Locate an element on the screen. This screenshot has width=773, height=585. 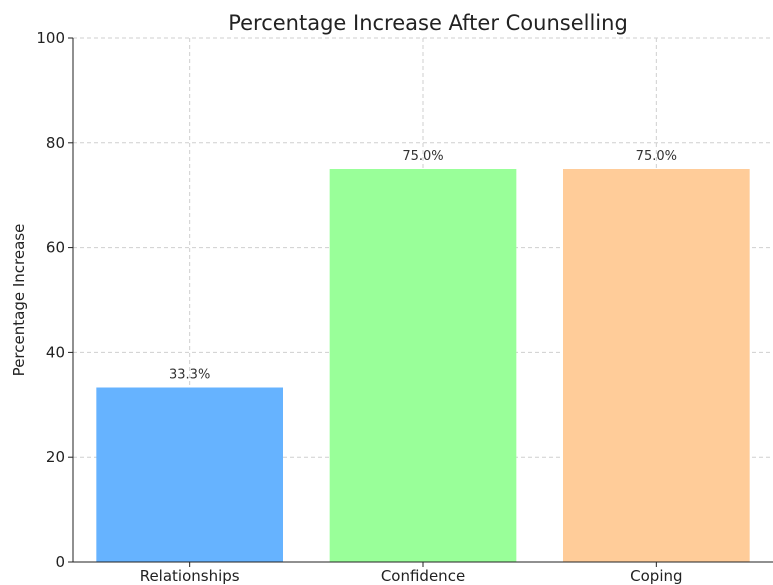
x-tick-label-coping: Coping is located at coordinates (656, 576).